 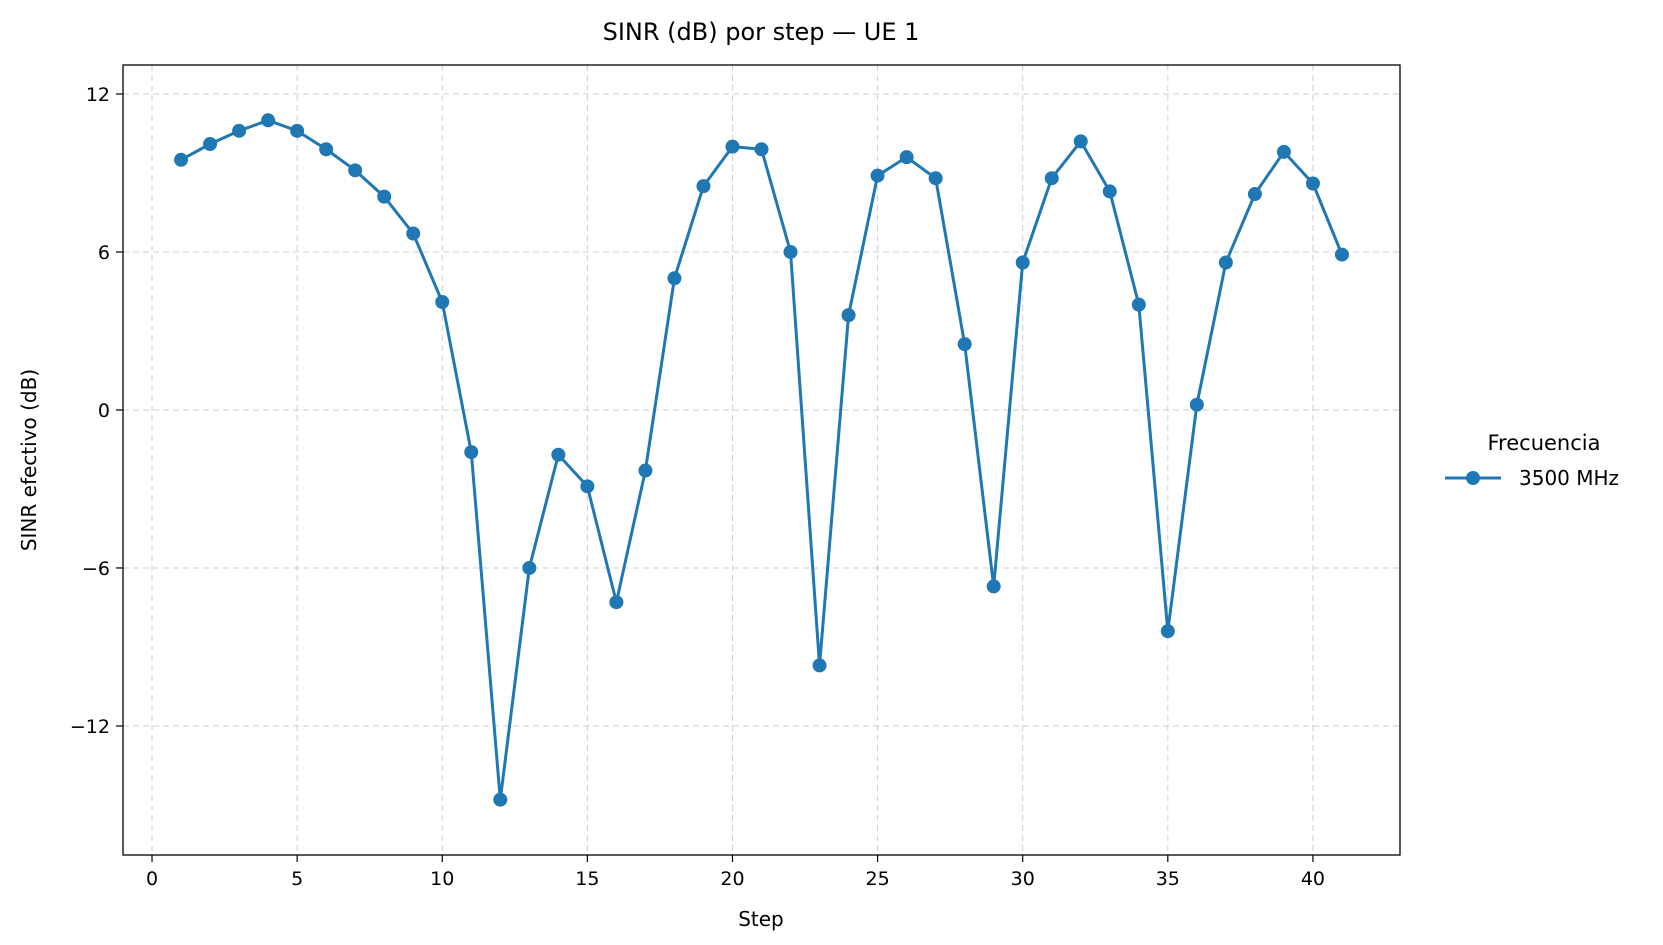 I want to click on y-axis-label: SINR efectivo (dB), so click(x=29, y=460).